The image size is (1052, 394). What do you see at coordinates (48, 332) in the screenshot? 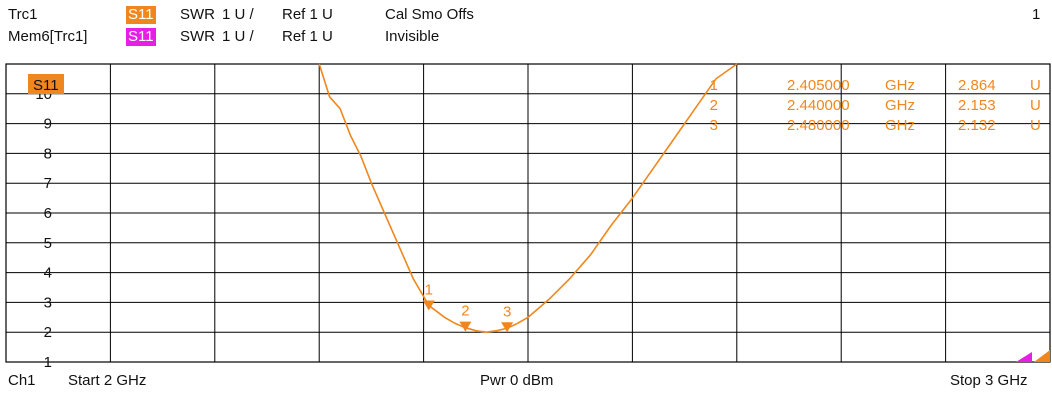
I see `y-tick-label: 2` at bounding box center [48, 332].